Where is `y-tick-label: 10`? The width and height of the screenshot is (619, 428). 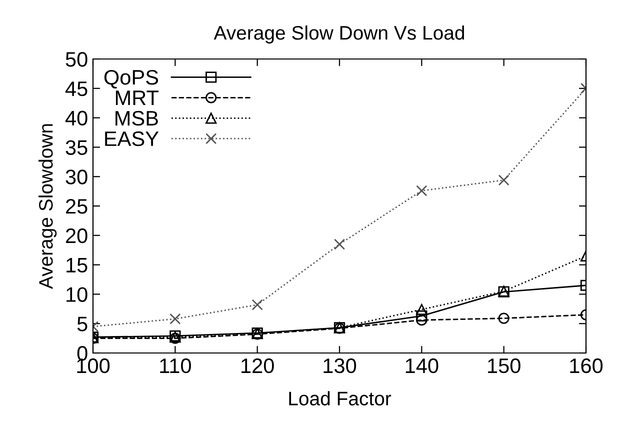 y-tick-label: 10 is located at coordinates (77, 294).